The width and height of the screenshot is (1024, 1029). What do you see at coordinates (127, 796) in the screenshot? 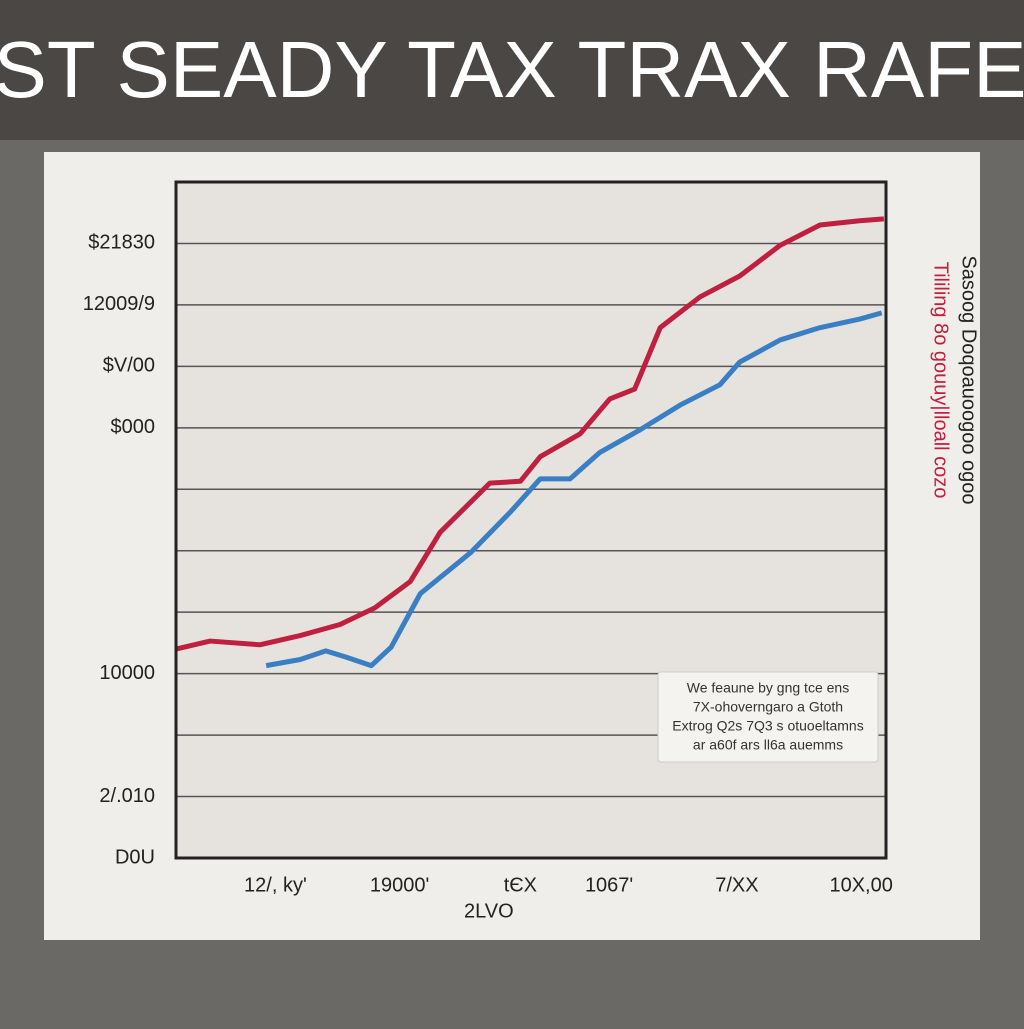
I see `y-tick-label: 2/.010` at bounding box center [127, 796].